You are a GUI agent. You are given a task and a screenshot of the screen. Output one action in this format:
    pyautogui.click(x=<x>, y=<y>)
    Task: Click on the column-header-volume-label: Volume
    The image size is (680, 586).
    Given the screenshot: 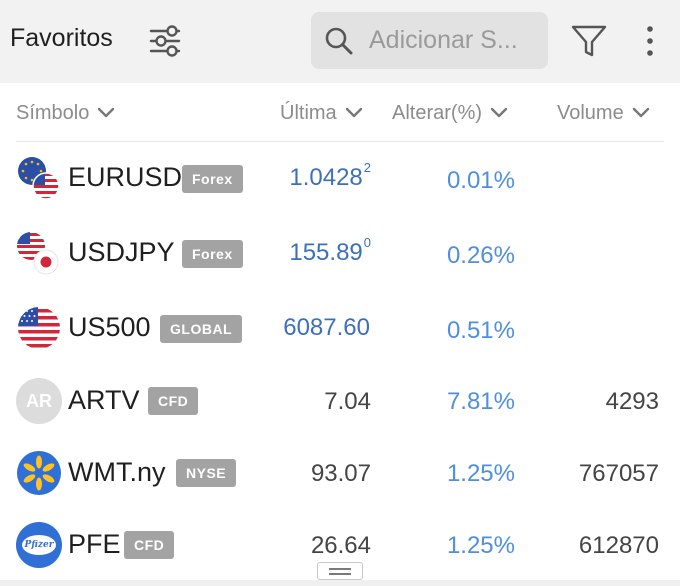 What is the action you would take?
    pyautogui.click(x=590, y=112)
    